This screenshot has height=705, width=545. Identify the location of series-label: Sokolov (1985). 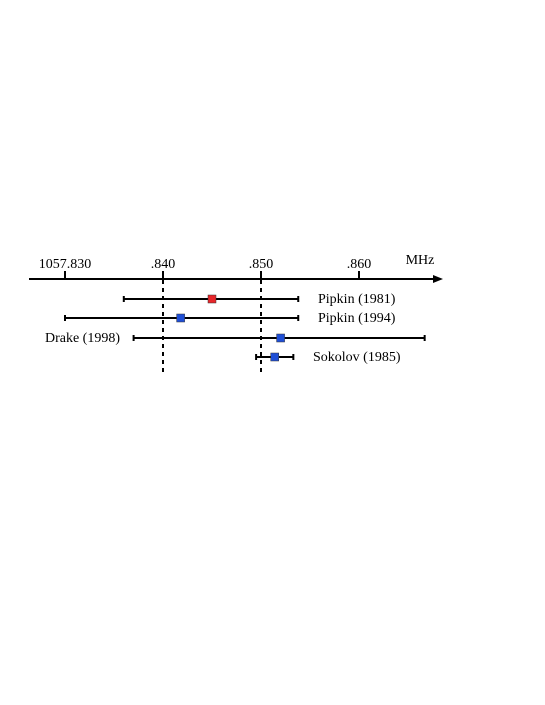
(357, 357).